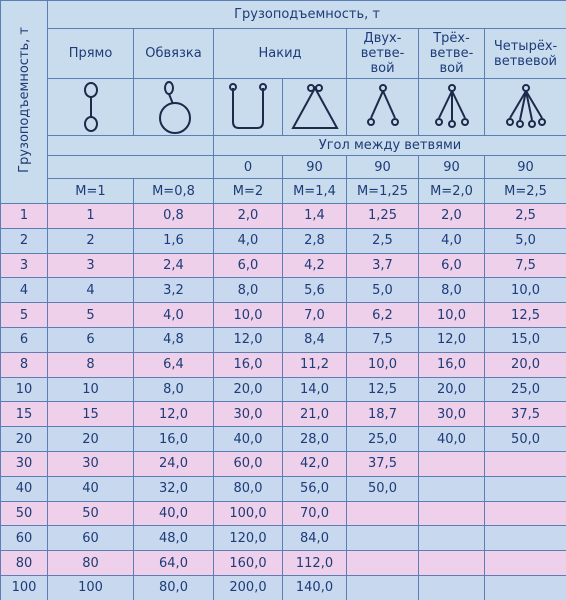  What do you see at coordinates (24, 563) in the screenshot?
I see `row-header: 80` at bounding box center [24, 563].